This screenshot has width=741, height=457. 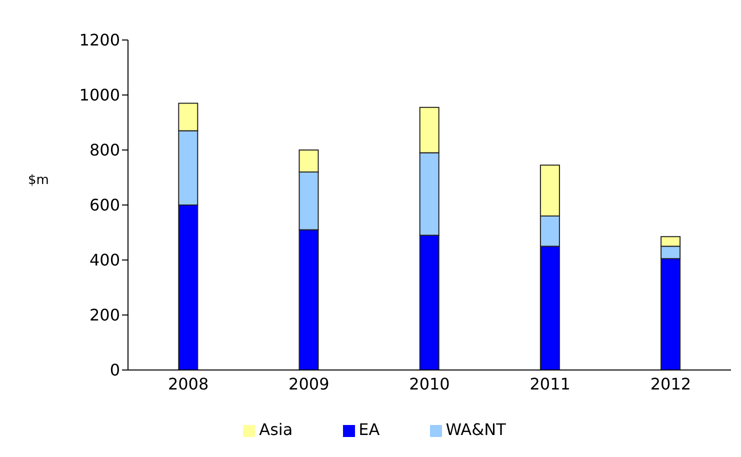 I want to click on y-tick-label: 400, so click(x=104, y=260).